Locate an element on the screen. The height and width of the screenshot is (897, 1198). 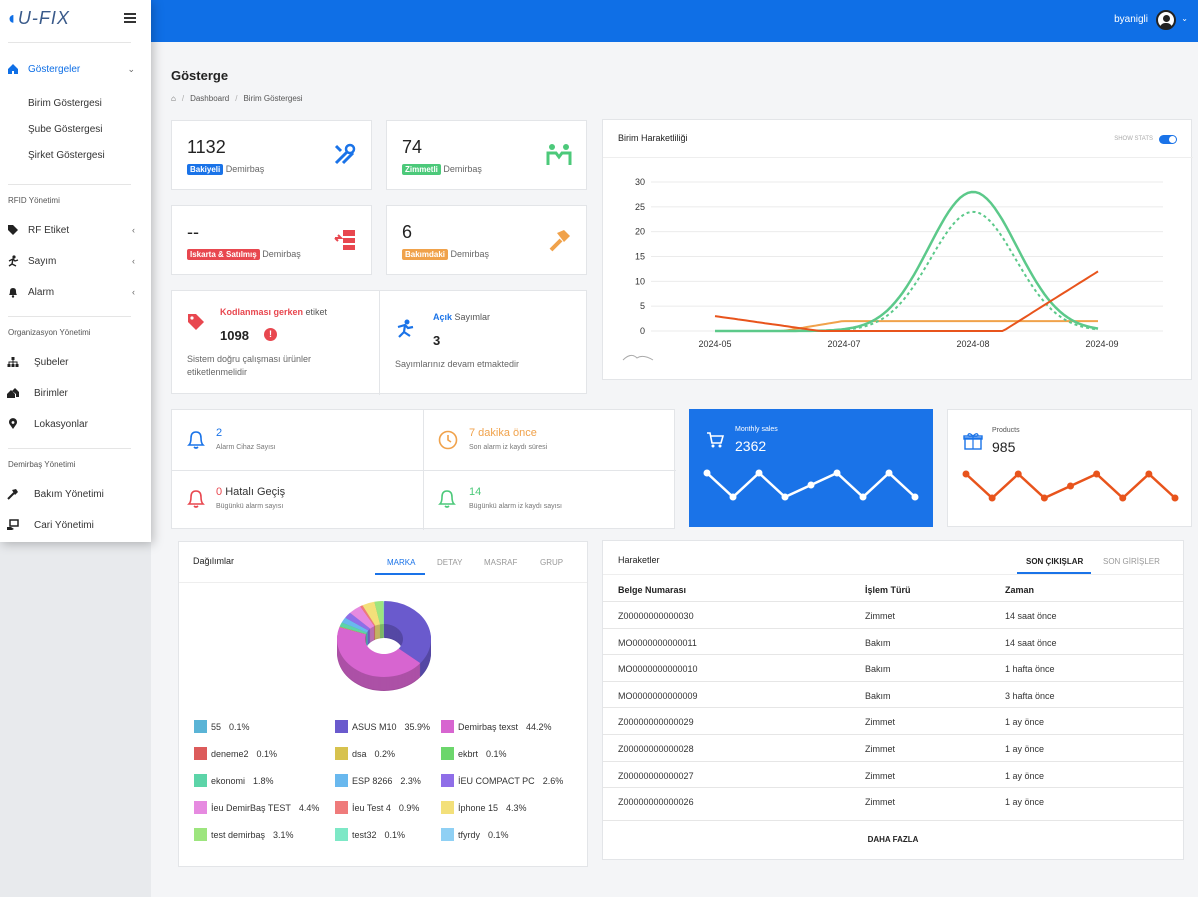
tab-masraf: MASRAF is located at coordinates (501, 562).